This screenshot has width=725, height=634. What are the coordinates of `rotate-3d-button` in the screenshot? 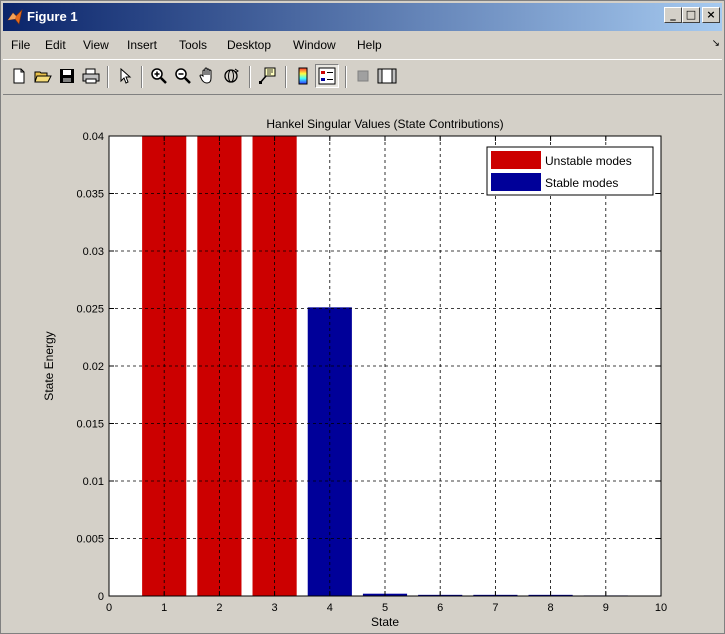 It's located at (231, 76).